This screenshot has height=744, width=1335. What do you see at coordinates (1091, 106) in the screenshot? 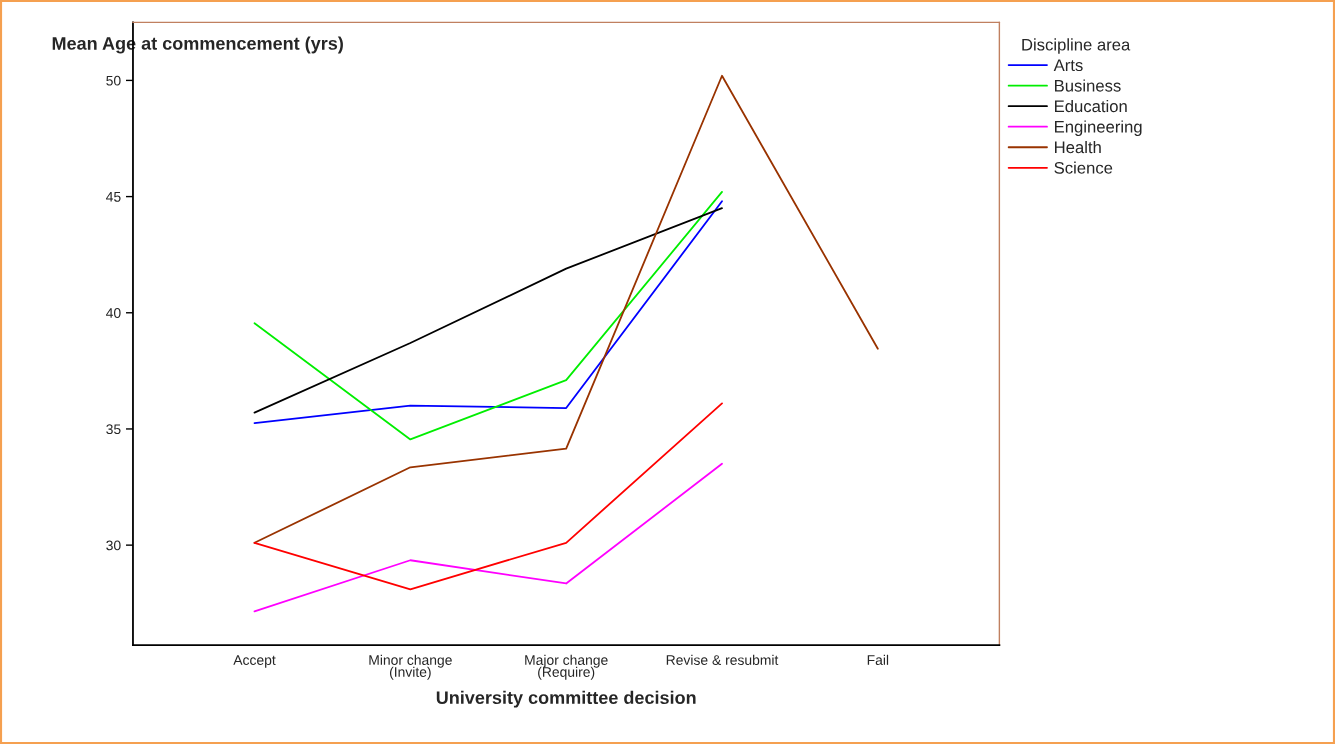
I see `legend-label: Education` at bounding box center [1091, 106].